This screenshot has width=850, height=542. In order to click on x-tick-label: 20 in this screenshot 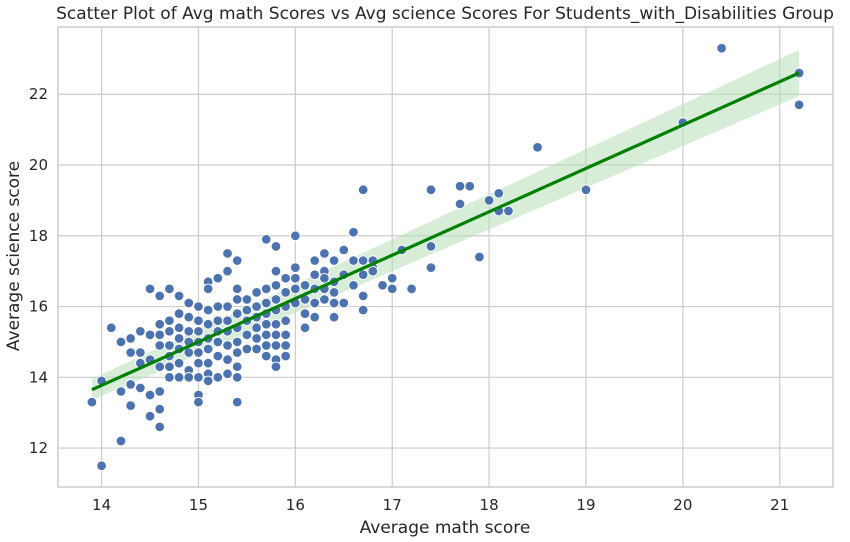, I will do `click(682, 505)`.